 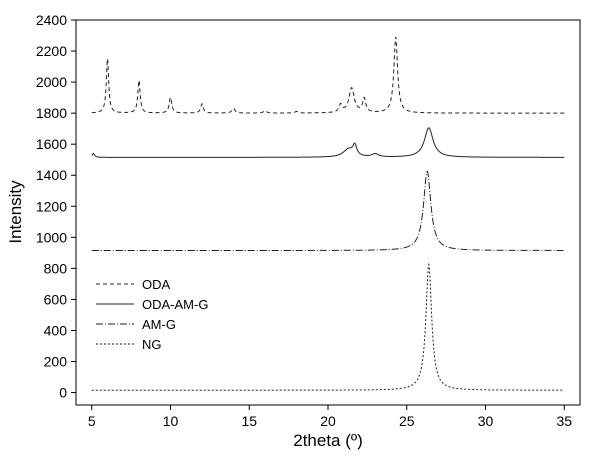 What do you see at coordinates (486, 421) in the screenshot?
I see `x-tick-label: 30` at bounding box center [486, 421].